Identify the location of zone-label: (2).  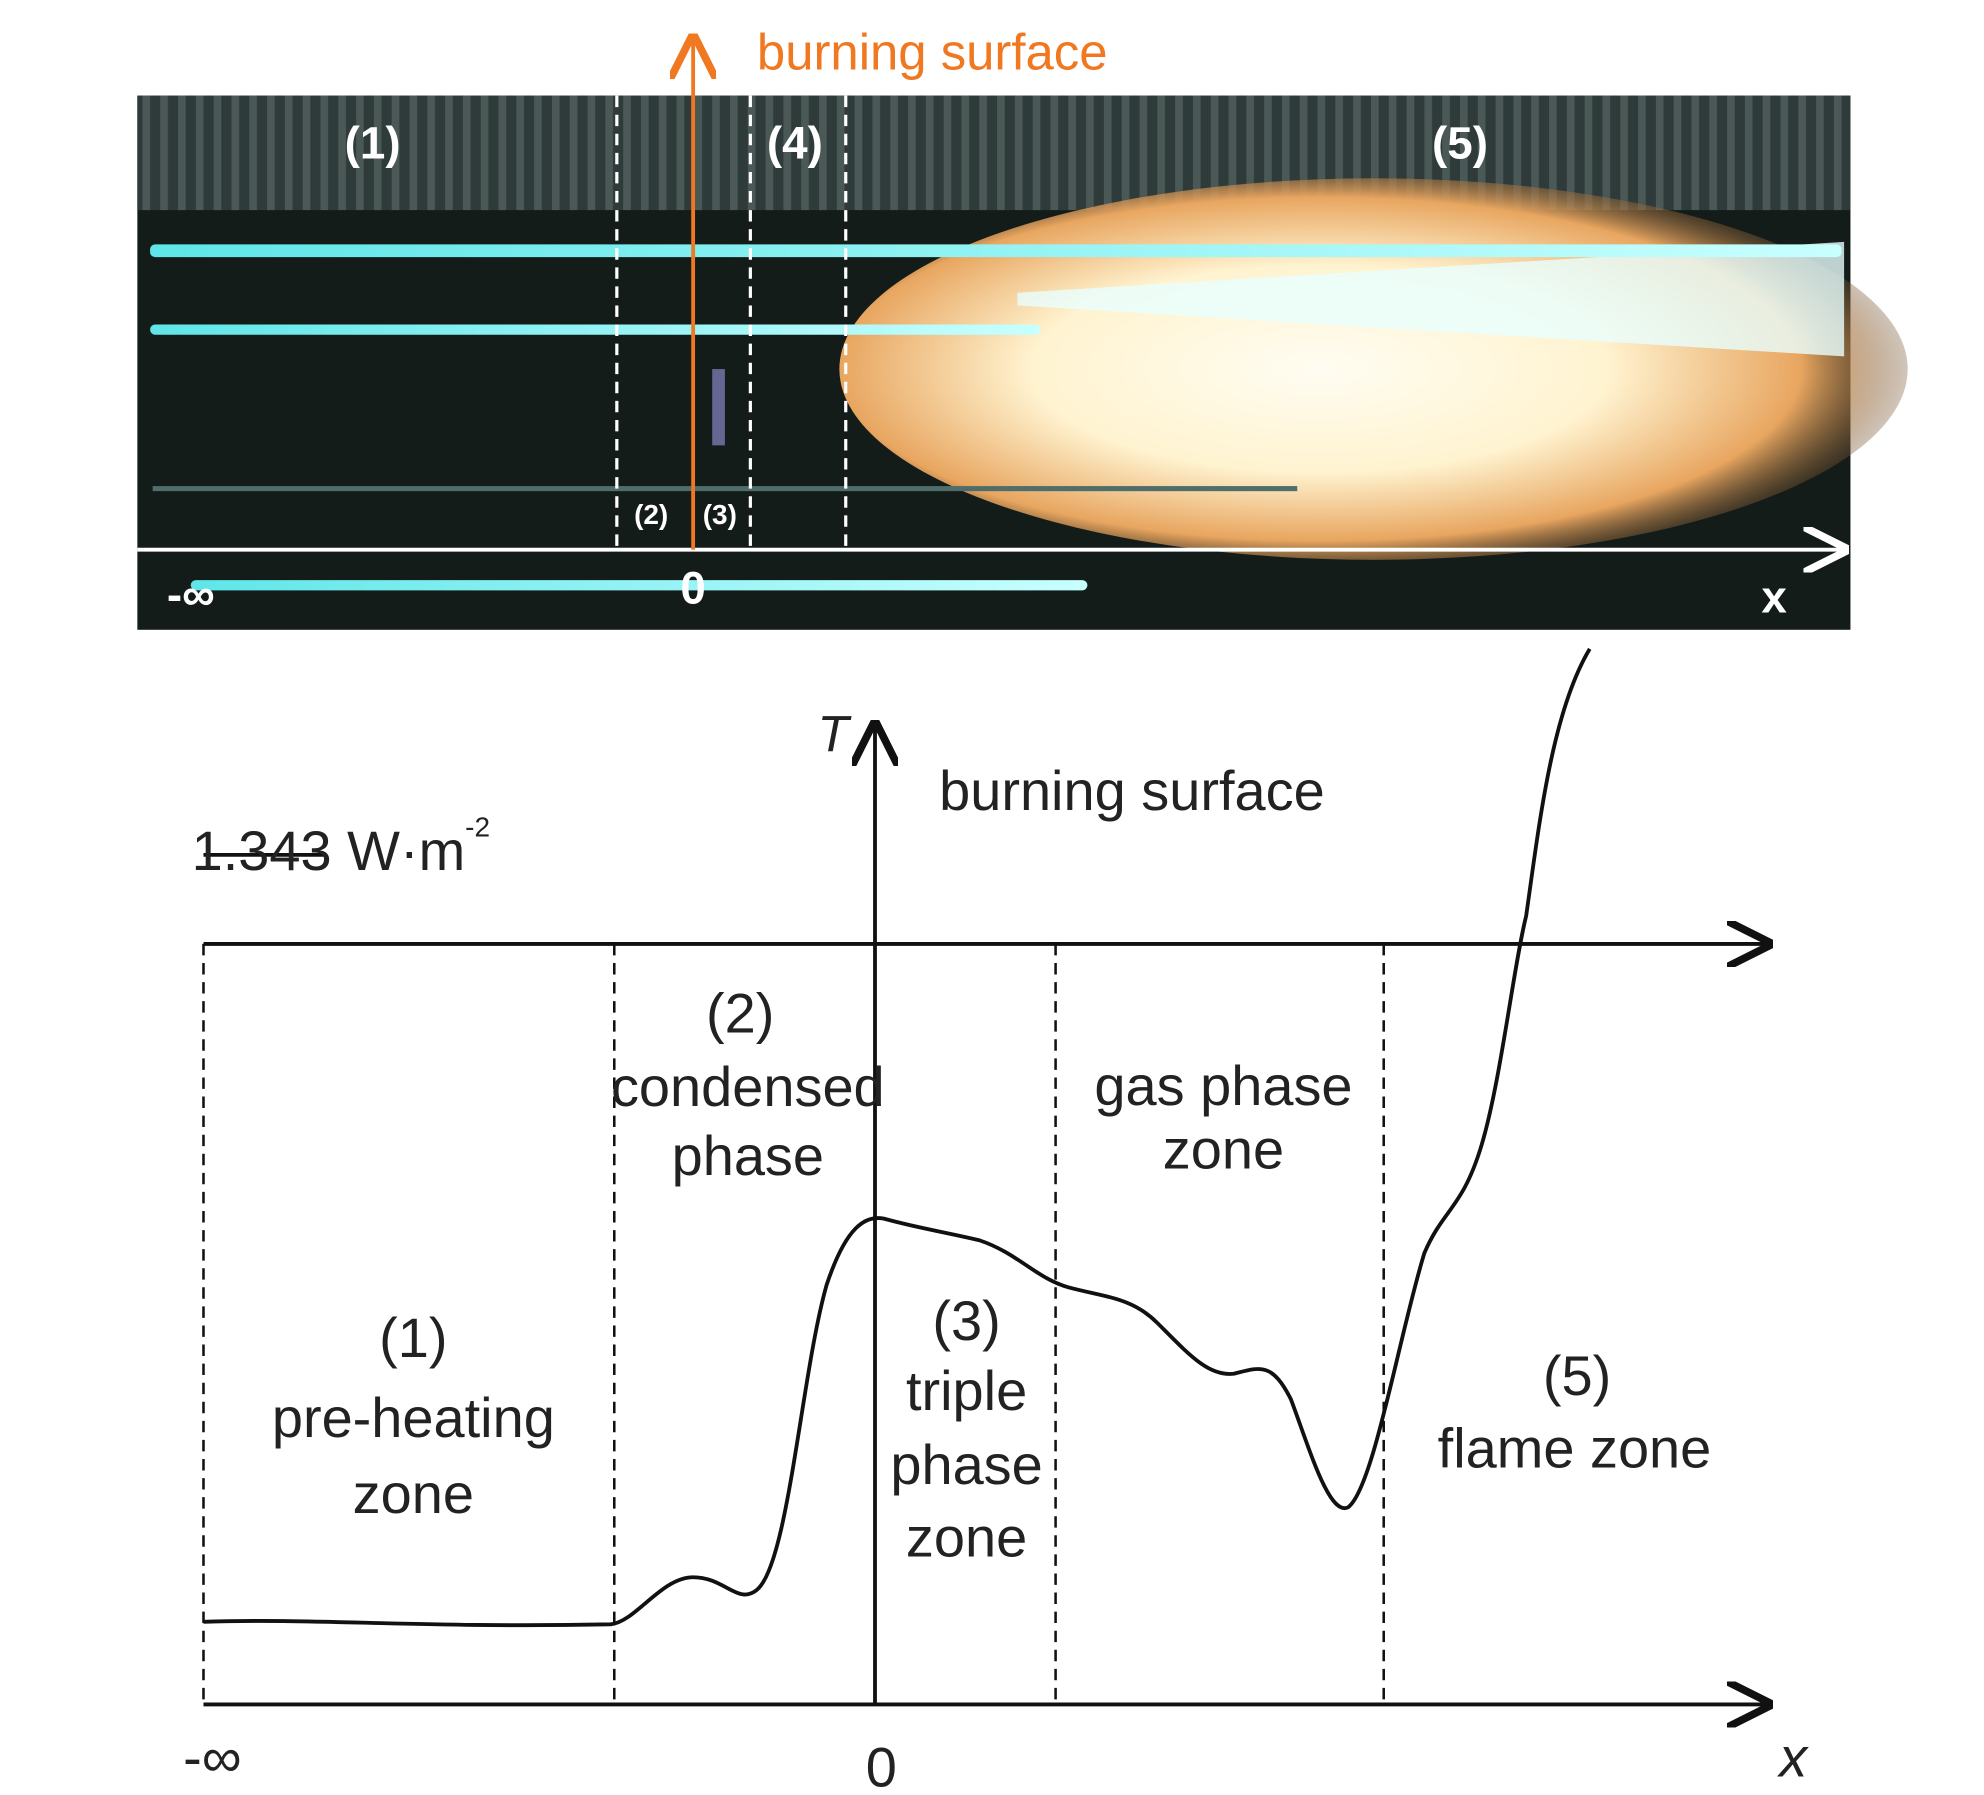
(651, 514).